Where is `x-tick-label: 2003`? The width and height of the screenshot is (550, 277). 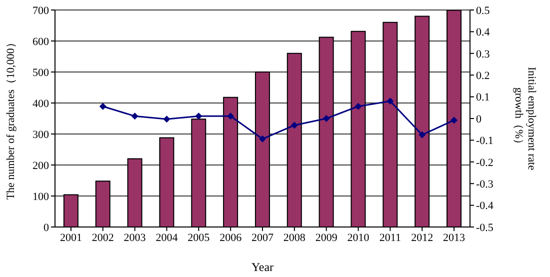
x-tick-label: 2003 is located at coordinates (135, 238).